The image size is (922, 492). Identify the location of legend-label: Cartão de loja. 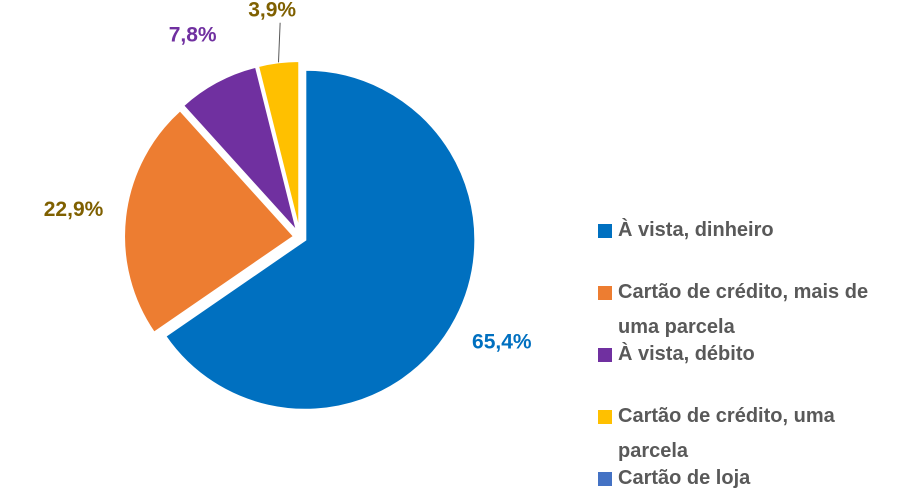
(684, 478).